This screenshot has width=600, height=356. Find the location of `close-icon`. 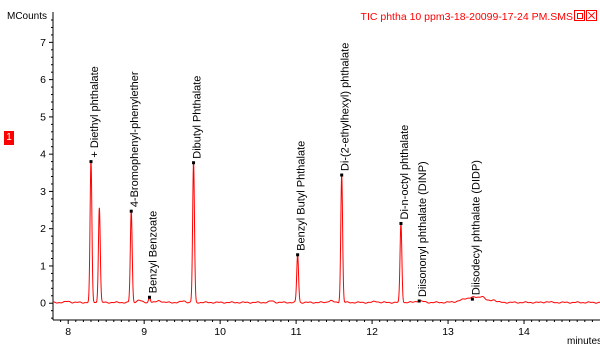

close-icon is located at coordinates (591, 15).